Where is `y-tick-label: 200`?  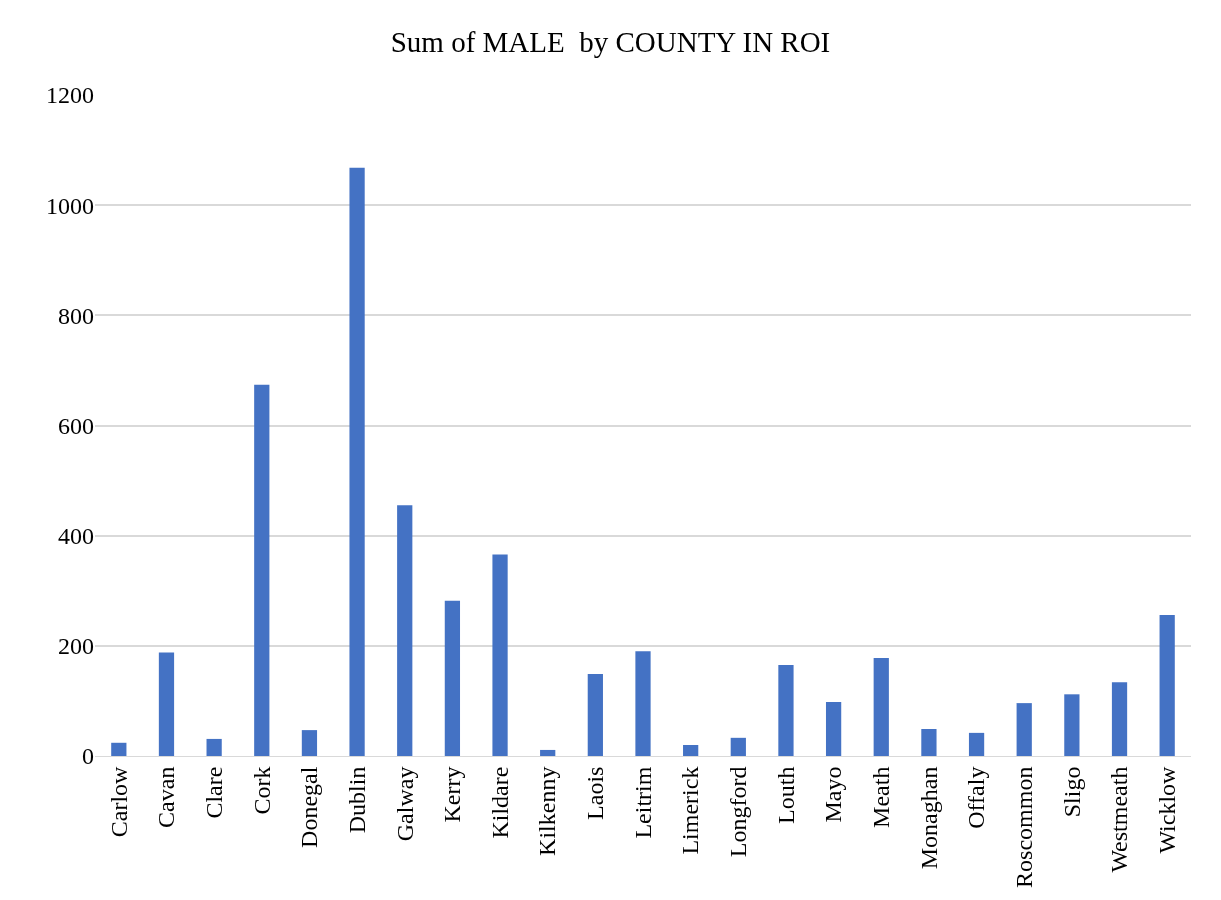 y-tick-label: 200 is located at coordinates (76, 646).